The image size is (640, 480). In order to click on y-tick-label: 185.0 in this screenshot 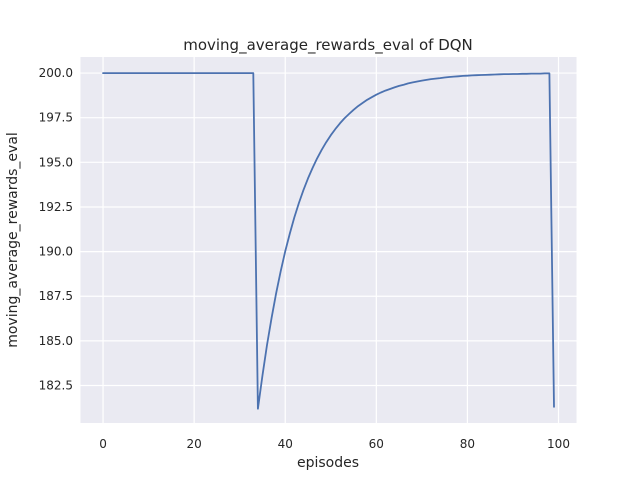, I will do `click(56, 341)`.